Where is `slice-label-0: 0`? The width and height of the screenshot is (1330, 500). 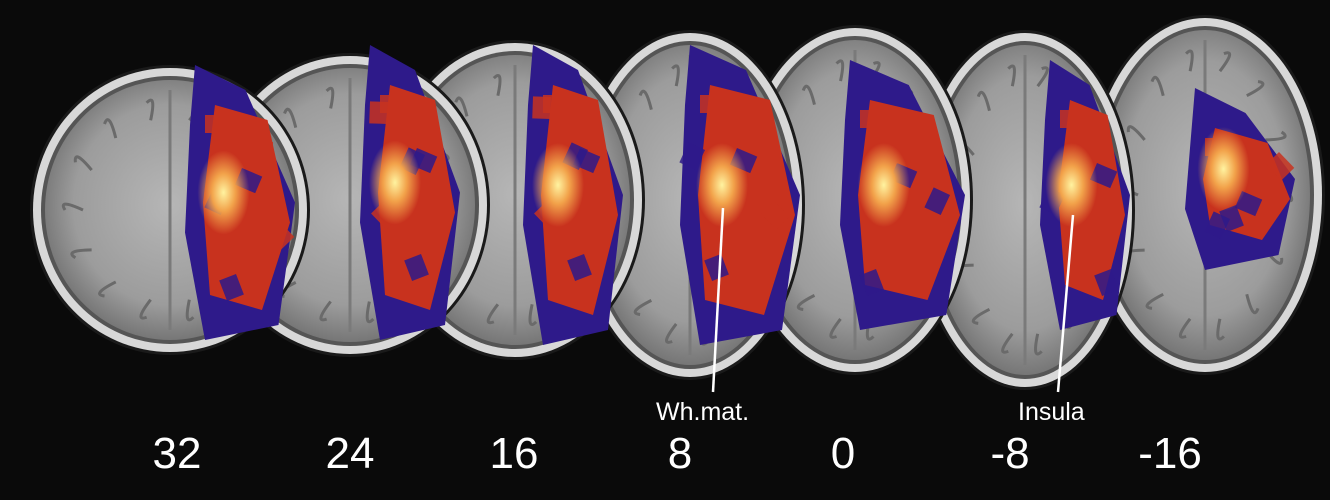
slice-label-0: 0 is located at coordinates (843, 453).